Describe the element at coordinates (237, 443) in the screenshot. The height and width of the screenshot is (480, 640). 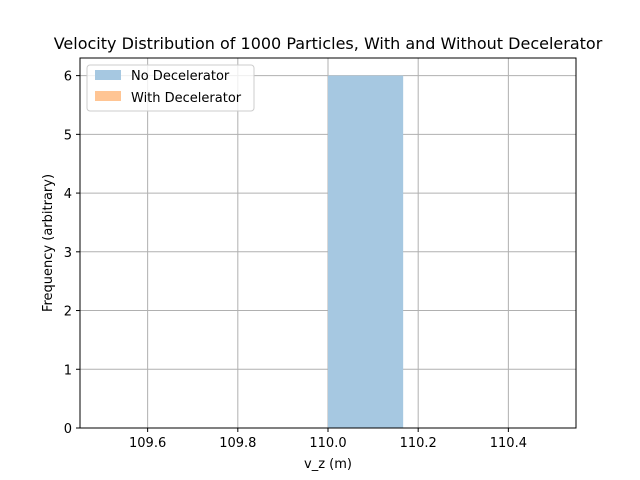
I see `x-tick-label-1: 109.8` at that location.